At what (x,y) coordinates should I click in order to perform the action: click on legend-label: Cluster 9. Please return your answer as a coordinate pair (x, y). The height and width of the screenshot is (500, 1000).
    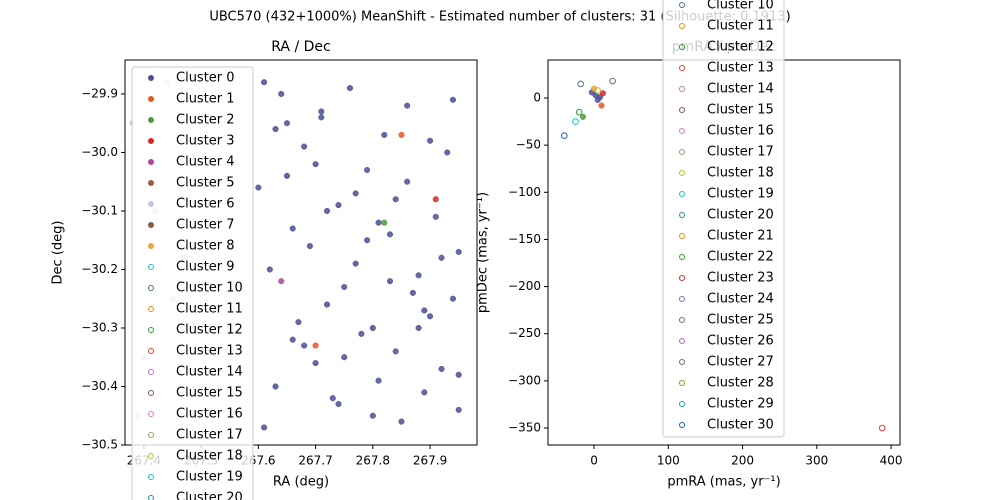
    Looking at the image, I should click on (205, 267).